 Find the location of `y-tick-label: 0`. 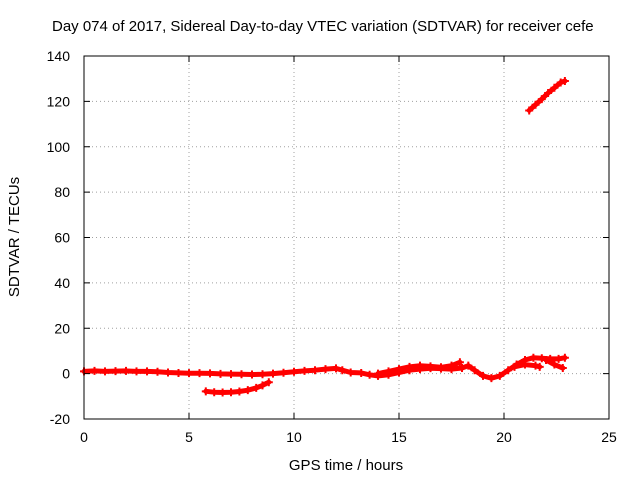

y-tick-label: 0 is located at coordinates (66, 374).